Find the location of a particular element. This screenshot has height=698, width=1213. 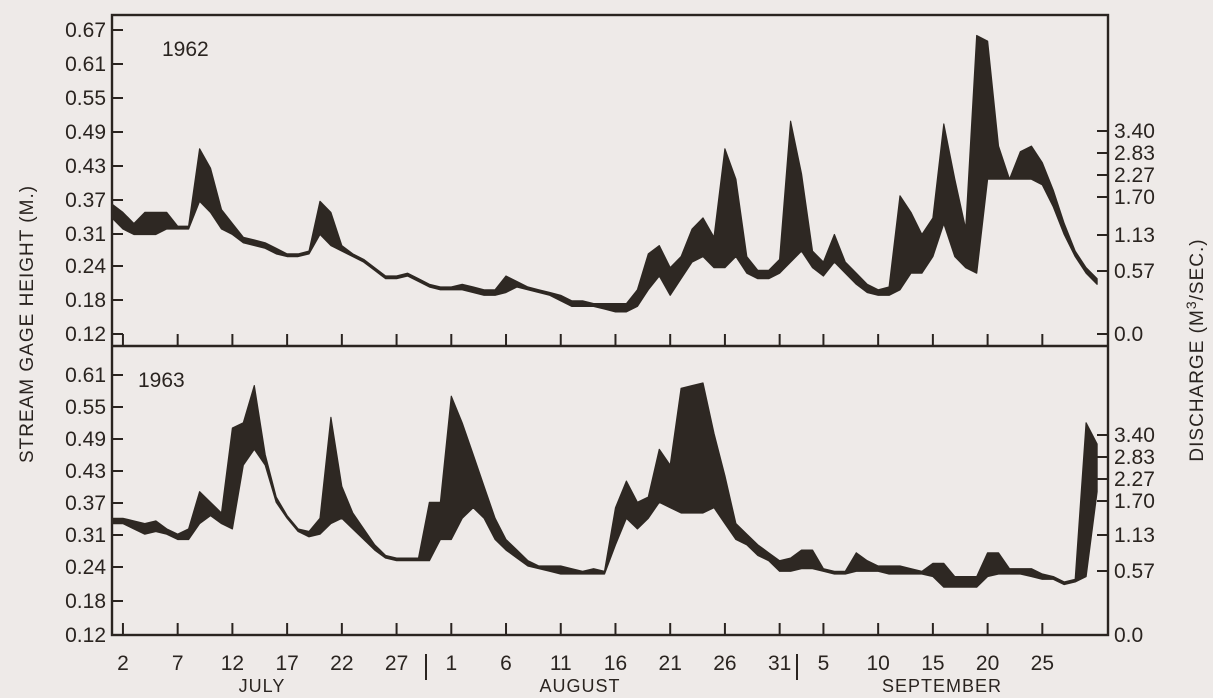

month-label-july: JULY is located at coordinates (262, 686).